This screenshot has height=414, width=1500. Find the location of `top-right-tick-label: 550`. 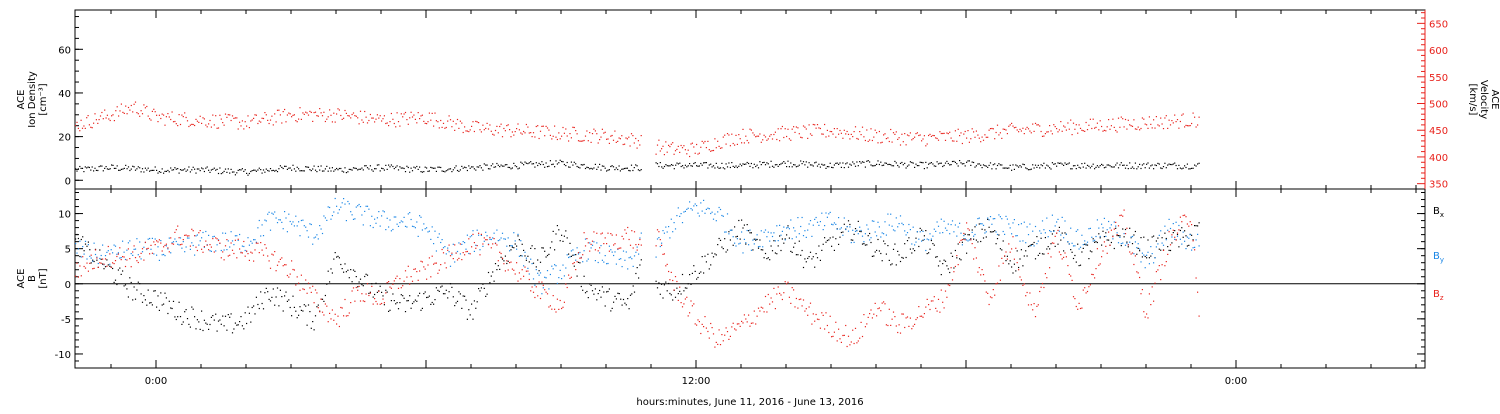

top-right-tick-label: 550 is located at coordinates (1438, 78).